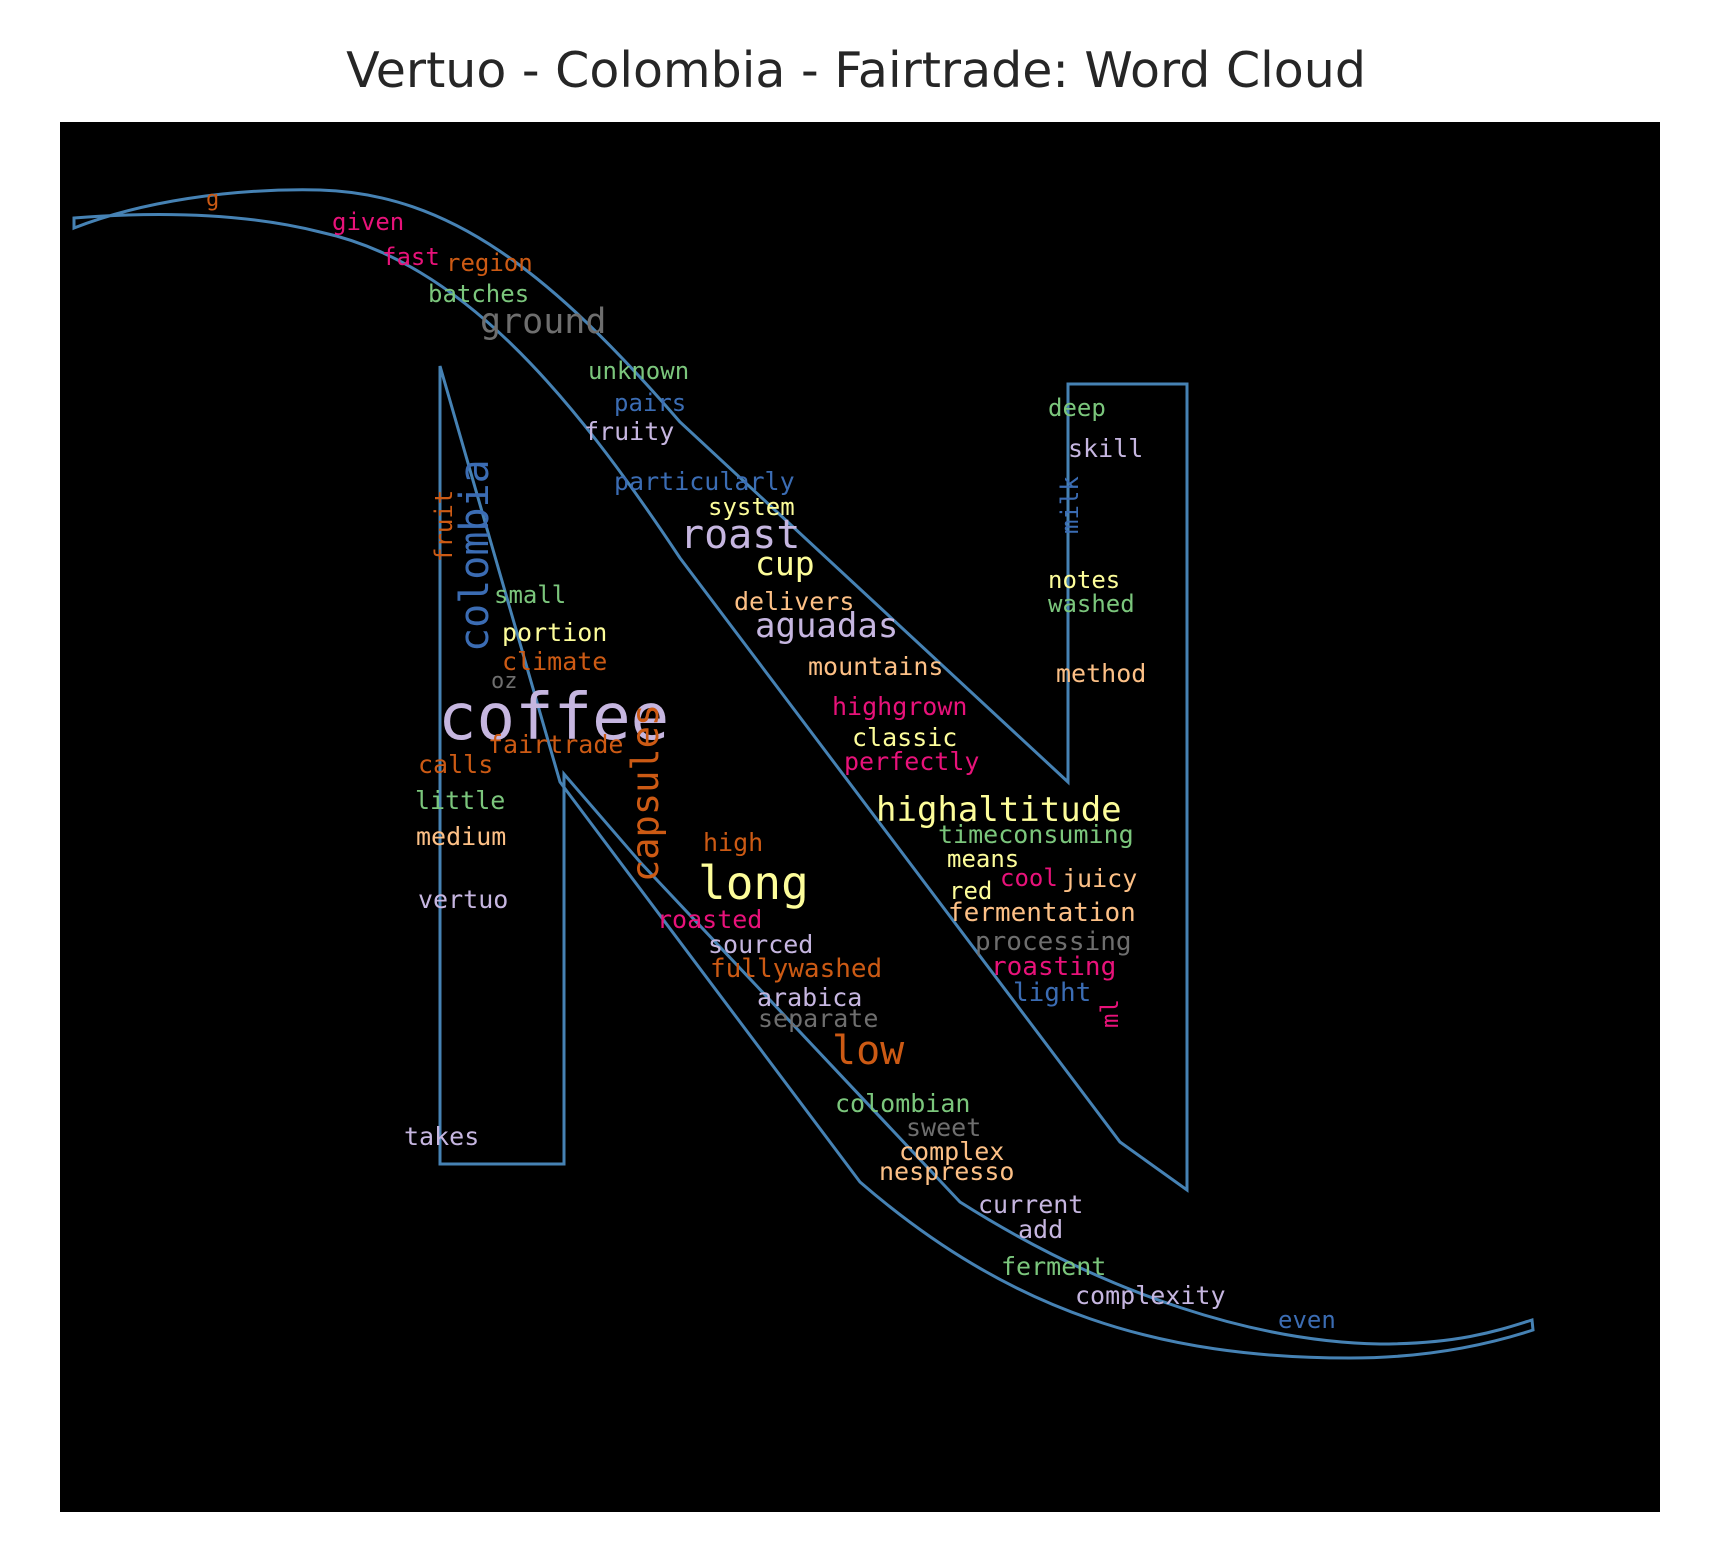 The width and height of the screenshot is (1712, 1567). I want to click on word-fairtrade: fairtrade, so click(555, 744).